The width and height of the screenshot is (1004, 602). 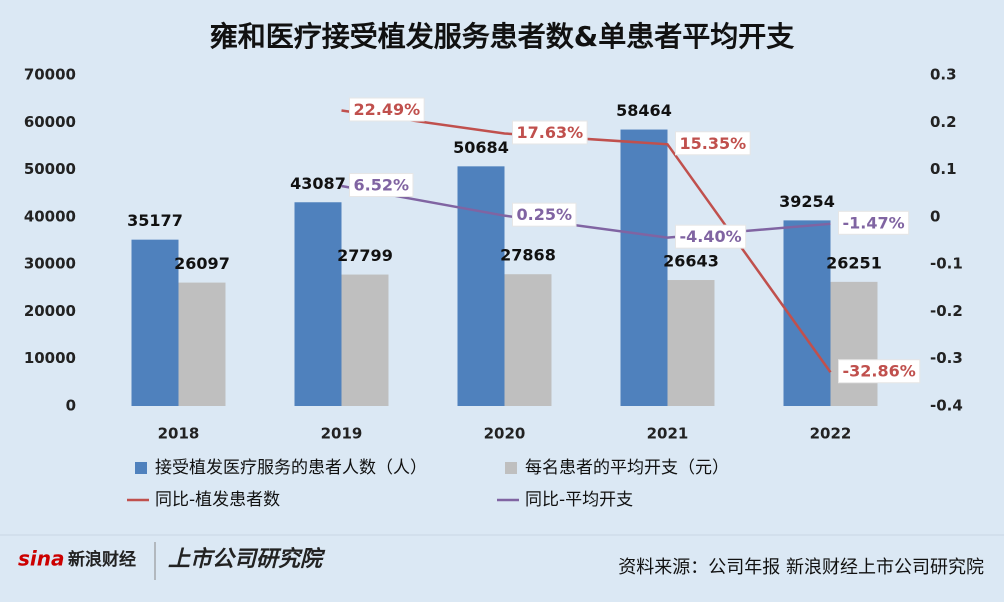 I want to click on bar-value-label: 39254, so click(x=807, y=201).